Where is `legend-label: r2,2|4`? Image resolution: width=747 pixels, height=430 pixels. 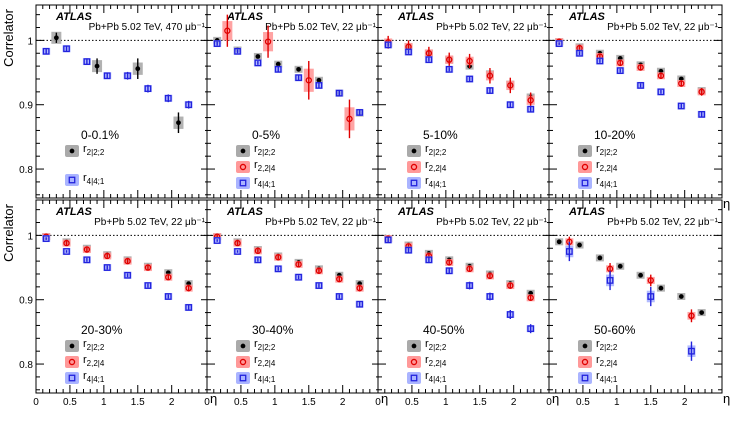 legend-label: r2,2|4 is located at coordinates (436, 361).